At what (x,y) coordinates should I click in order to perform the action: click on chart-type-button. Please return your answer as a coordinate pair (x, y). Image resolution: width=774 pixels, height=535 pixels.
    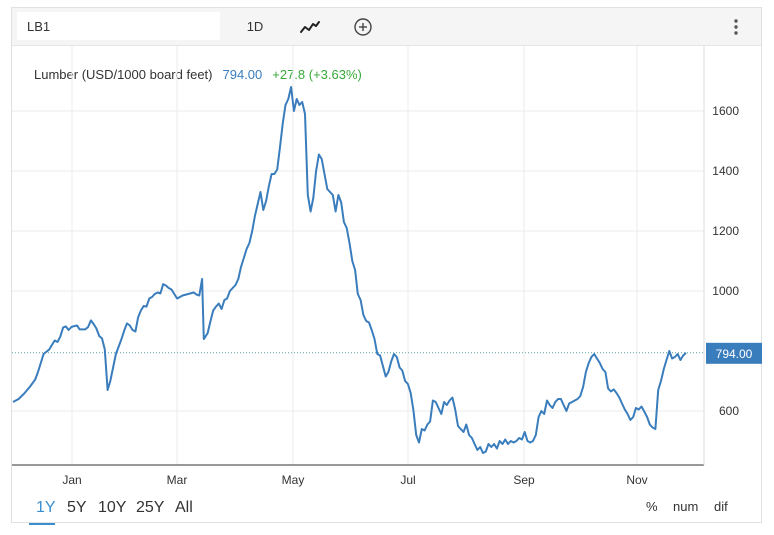
    Looking at the image, I should click on (310, 27).